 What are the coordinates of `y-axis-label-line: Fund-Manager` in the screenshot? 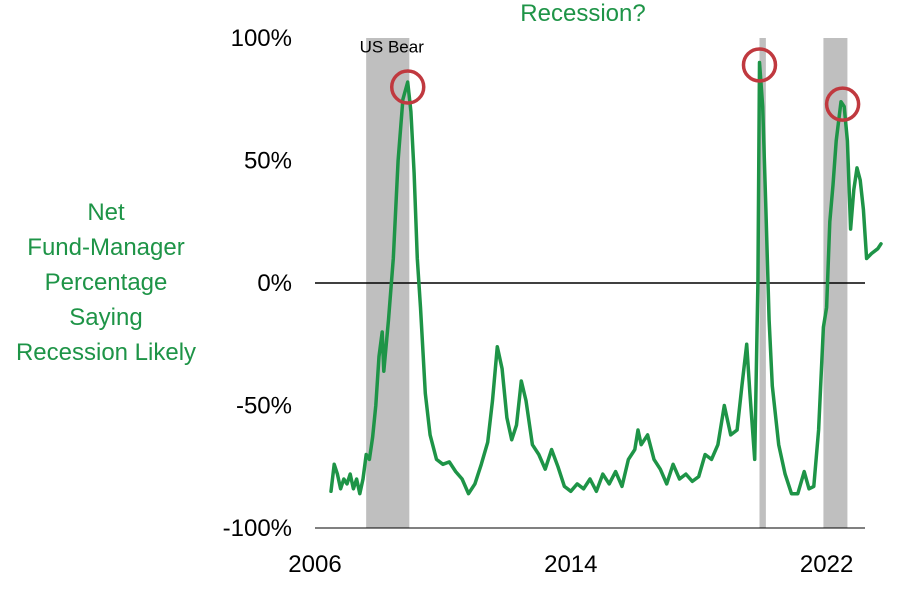 It's located at (105, 247).